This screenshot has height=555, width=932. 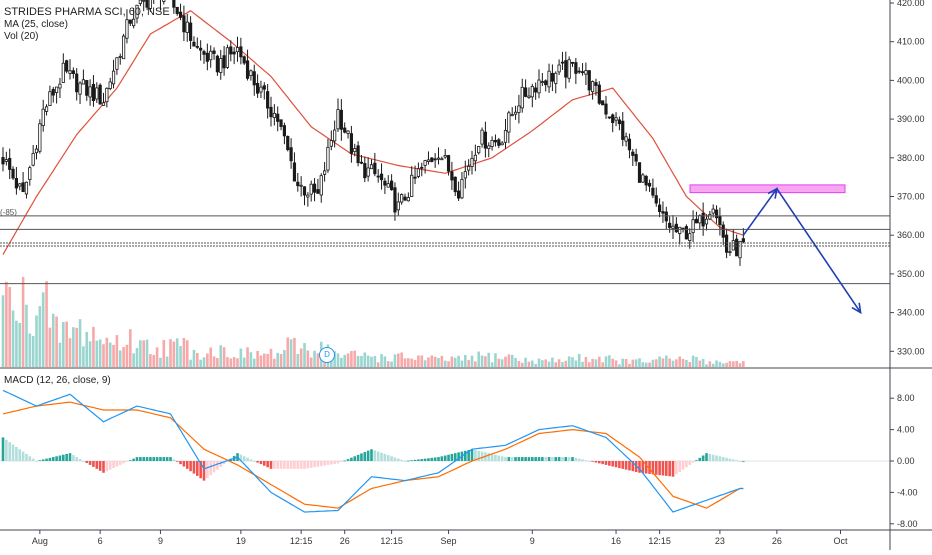 What do you see at coordinates (616, 541) in the screenshot?
I see `time-tick-label: 16` at bounding box center [616, 541].